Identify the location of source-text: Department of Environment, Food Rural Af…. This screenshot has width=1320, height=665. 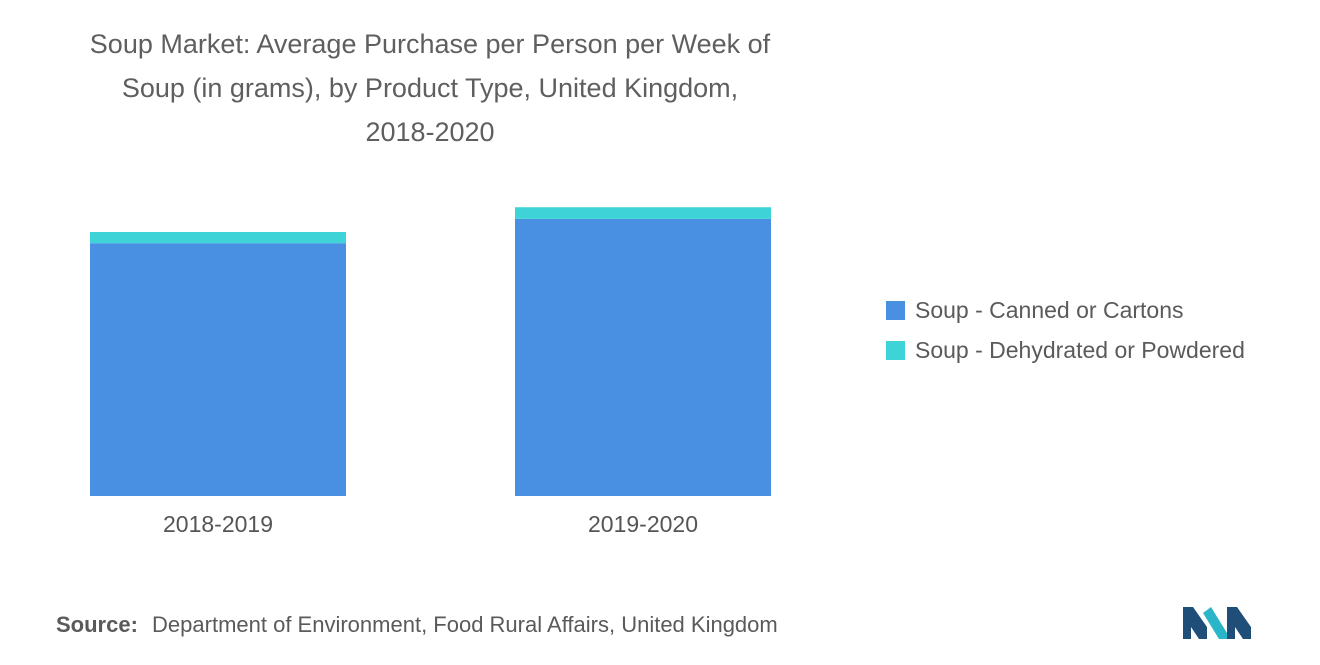
(465, 624).